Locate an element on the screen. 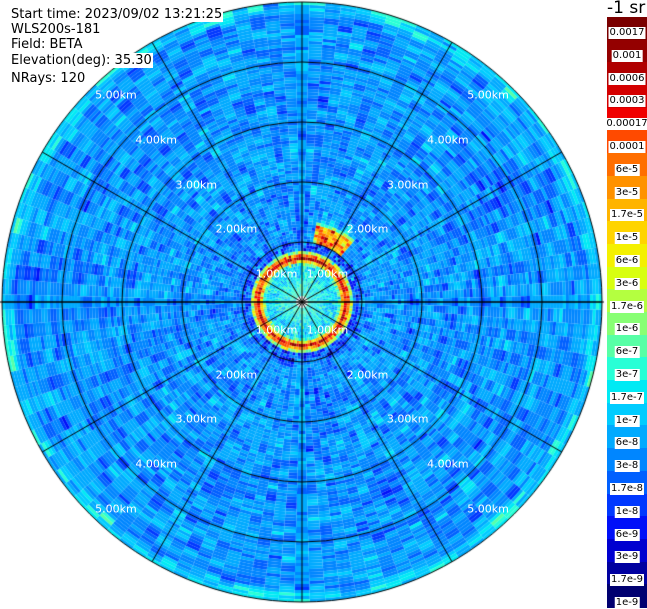 Image resolution: width=647 pixels, height=609 pixels. start-time: Start time: 2023/09/02 13:21:25 is located at coordinates (117, 14).